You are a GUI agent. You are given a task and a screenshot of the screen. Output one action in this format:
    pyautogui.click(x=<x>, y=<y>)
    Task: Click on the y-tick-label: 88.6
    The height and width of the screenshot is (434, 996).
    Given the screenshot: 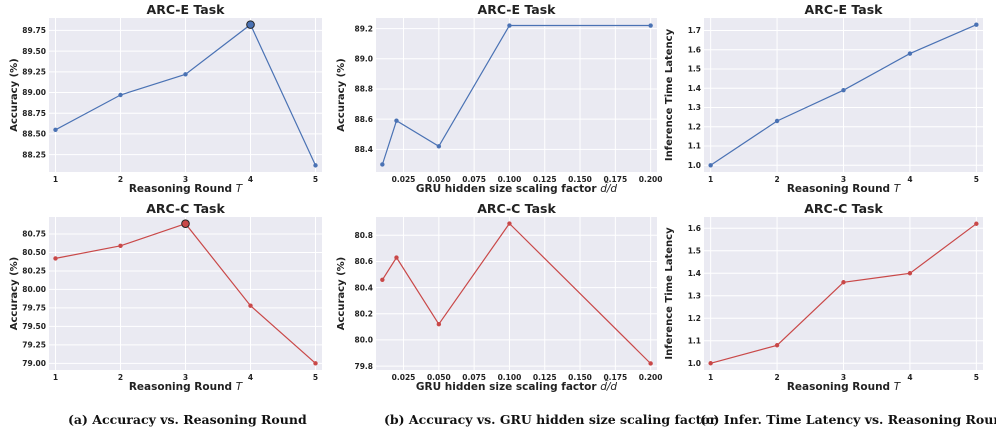 What is the action you would take?
    pyautogui.click(x=363, y=119)
    